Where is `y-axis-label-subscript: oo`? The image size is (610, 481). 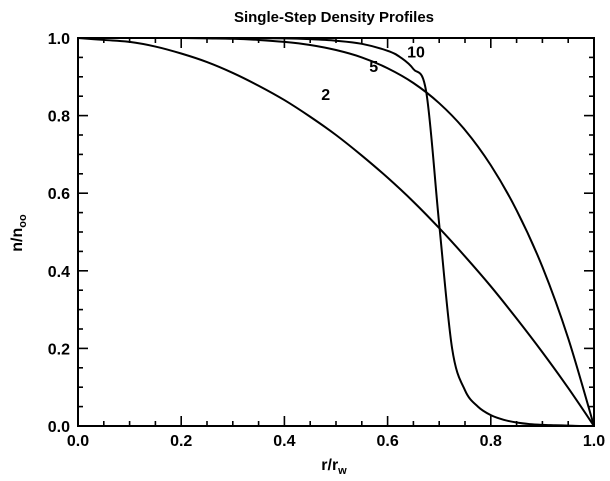 y-axis-label-subscript: oo is located at coordinates (23, 221).